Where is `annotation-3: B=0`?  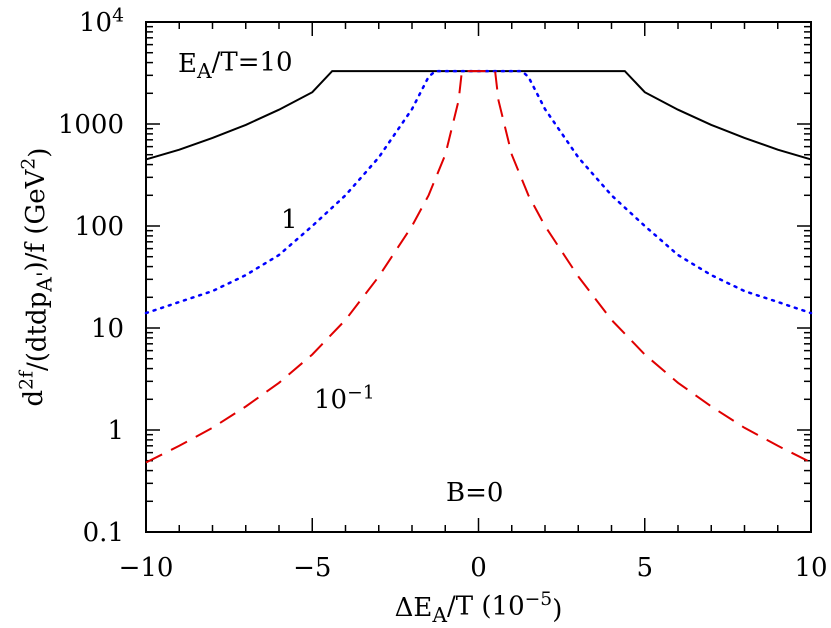
annotation-3: B=0 is located at coordinates (474, 493).